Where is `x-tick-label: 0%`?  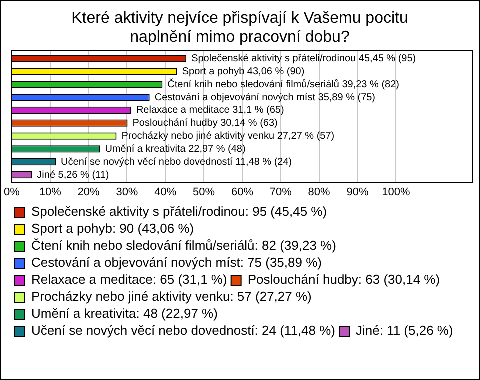 x-tick-label: 0% is located at coordinates (12, 192).